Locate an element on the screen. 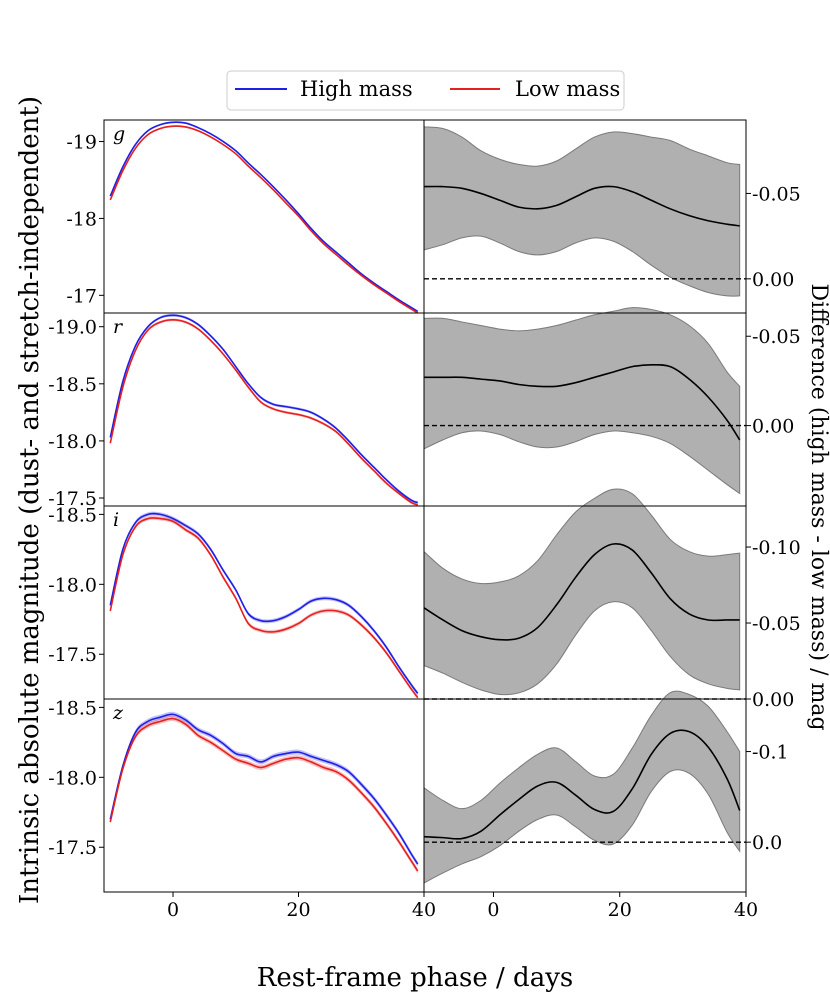 The height and width of the screenshot is (1003, 830). ytick-label-right-i: 0.00 is located at coordinates (773, 700).